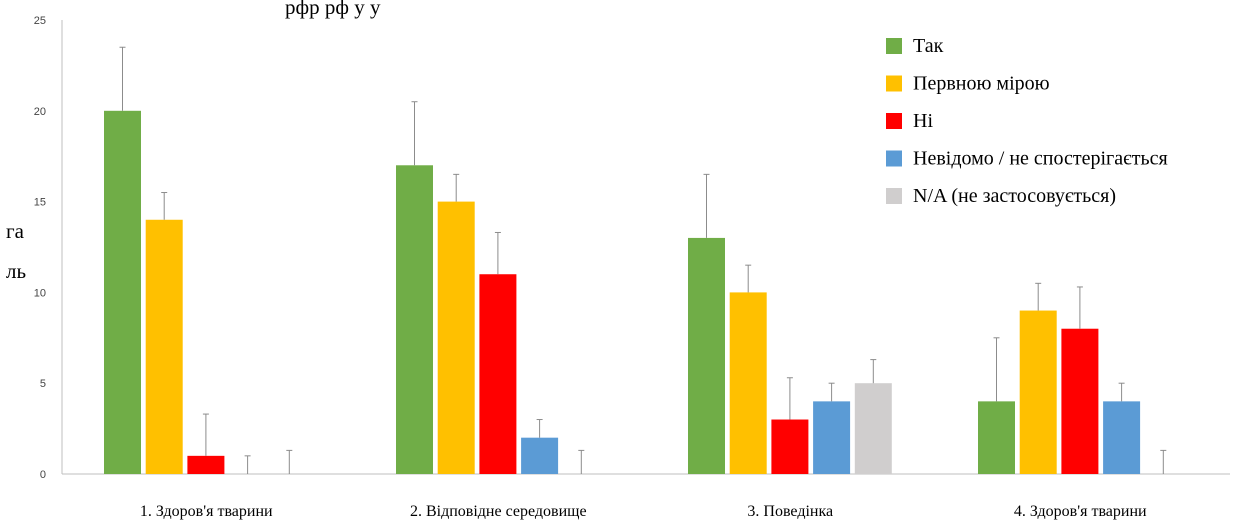  What do you see at coordinates (1040, 159) in the screenshot?
I see `legend-label-4: Невідомо / не спостерігається` at bounding box center [1040, 159].